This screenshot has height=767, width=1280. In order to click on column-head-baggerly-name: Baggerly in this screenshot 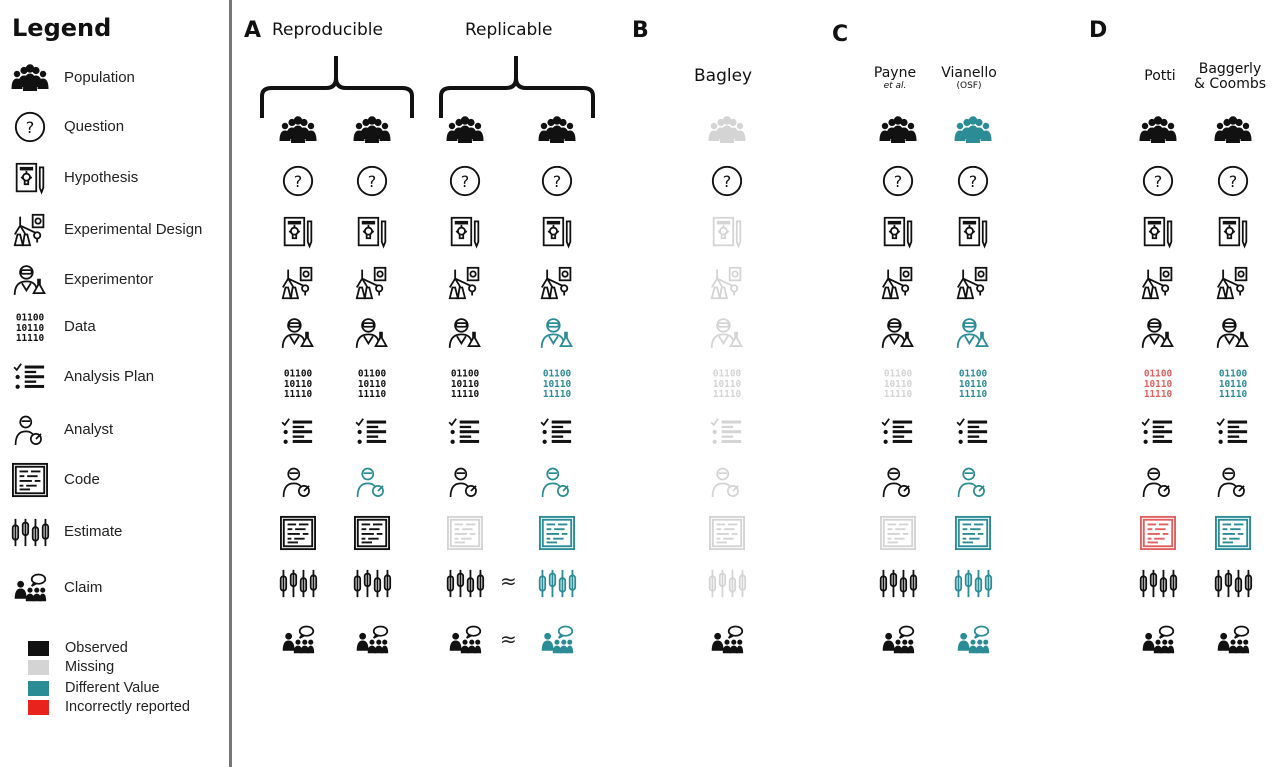, I will do `click(1230, 69)`.